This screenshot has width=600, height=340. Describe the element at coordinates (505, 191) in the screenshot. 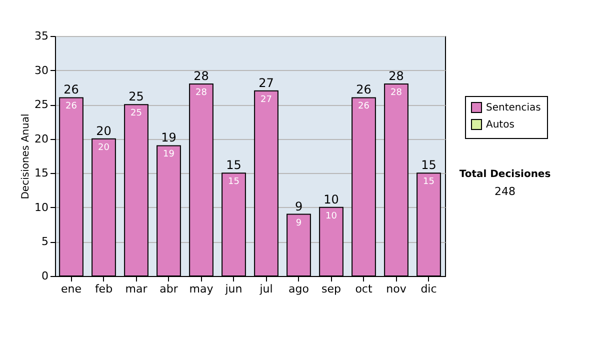

I see `text: 248` at that location.